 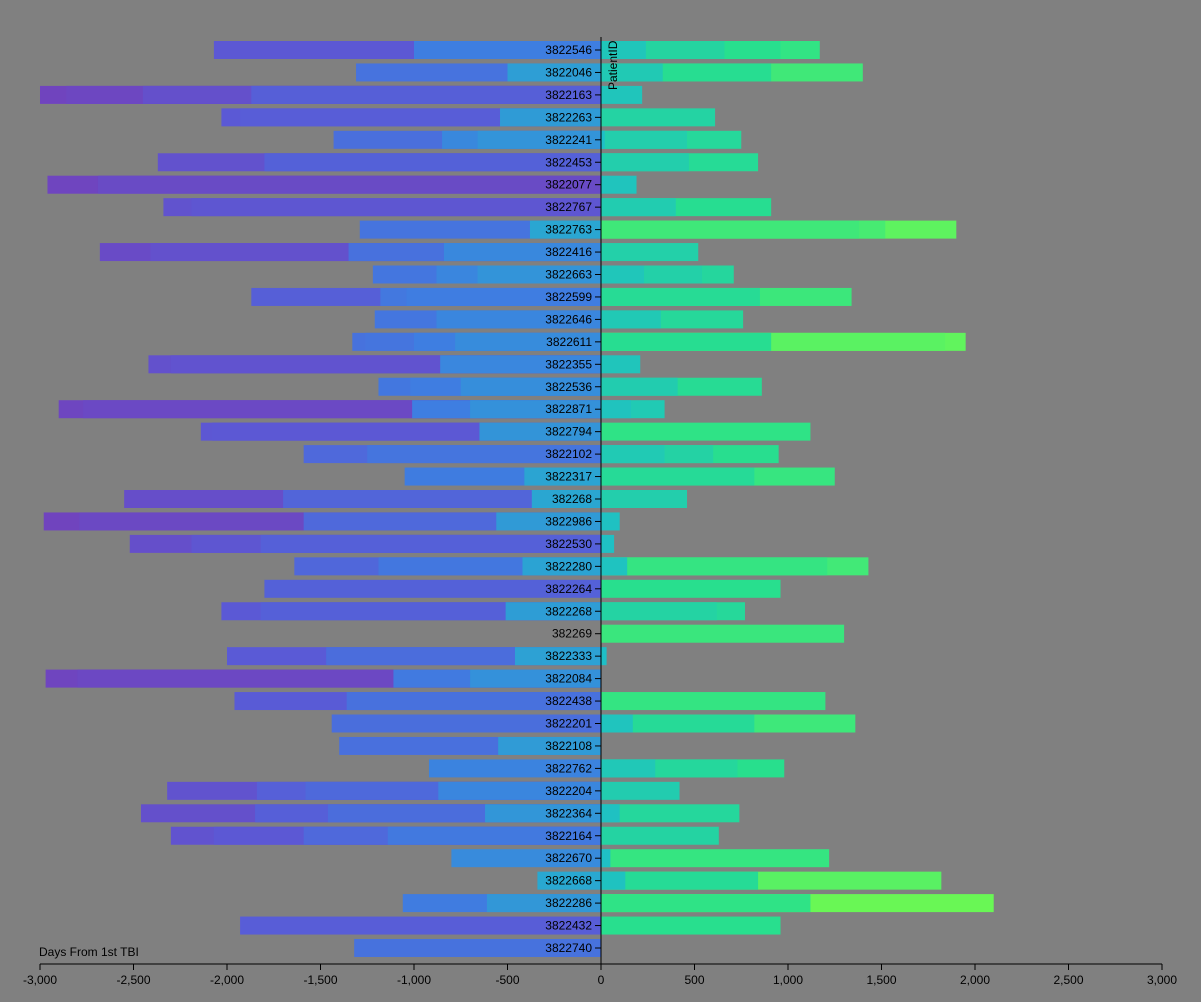 I want to click on y-axis-label: PatientID, so click(x=613, y=65).